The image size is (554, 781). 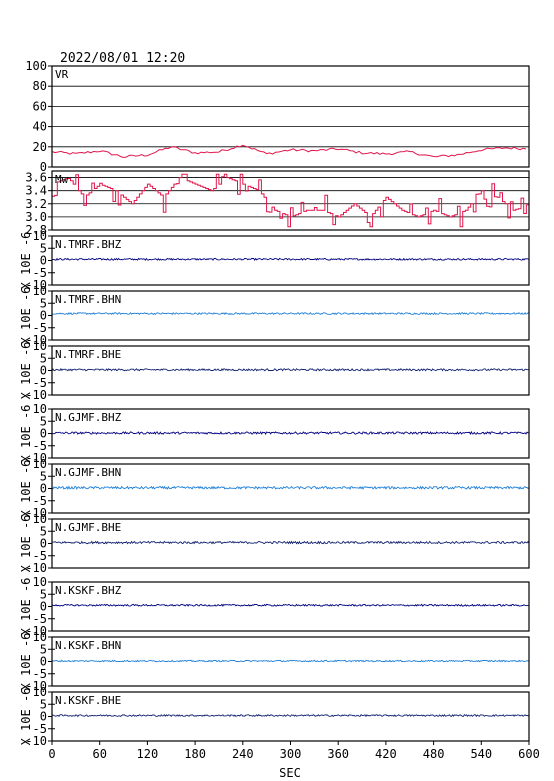 What do you see at coordinates (40, 106) in the screenshot?
I see `y-tick-label: 60` at bounding box center [40, 106].